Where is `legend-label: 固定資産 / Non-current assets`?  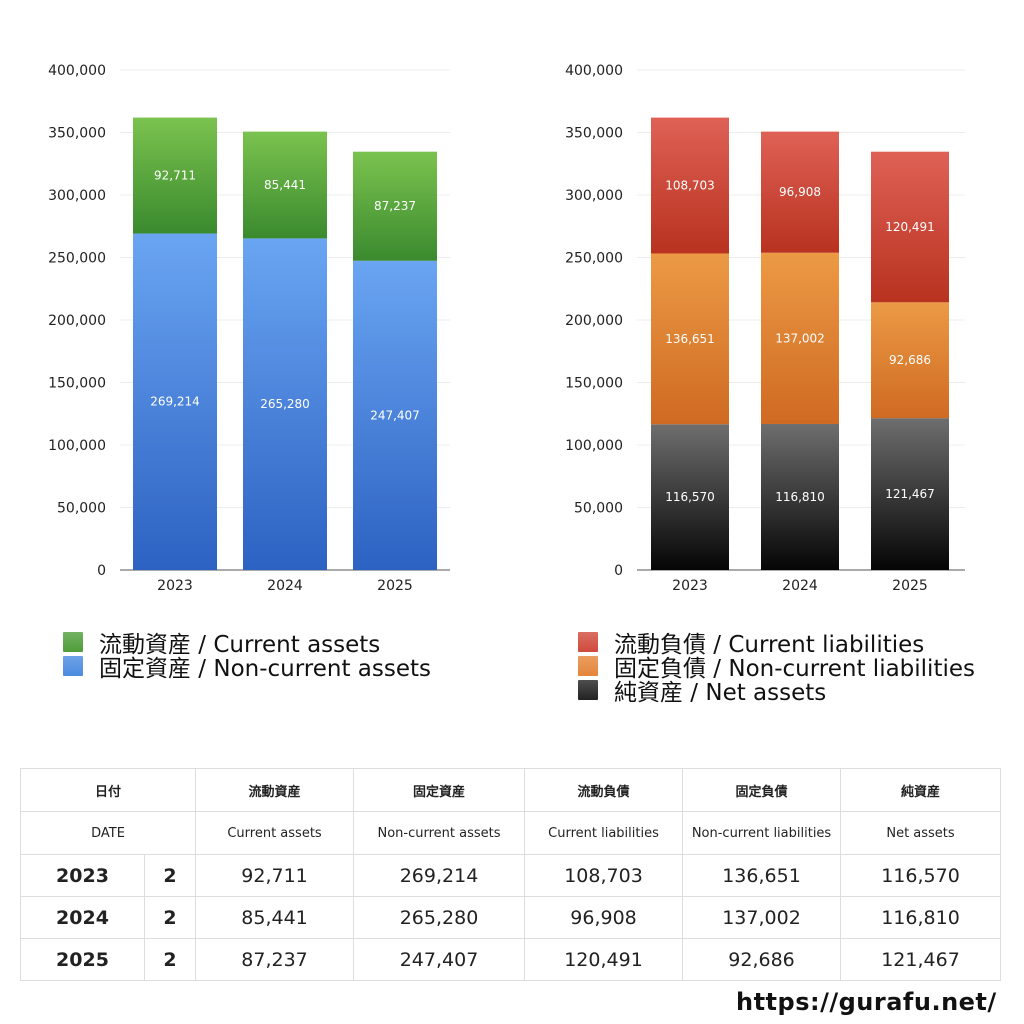
legend-label: 固定資産 / Non-current assets is located at coordinates (265, 669).